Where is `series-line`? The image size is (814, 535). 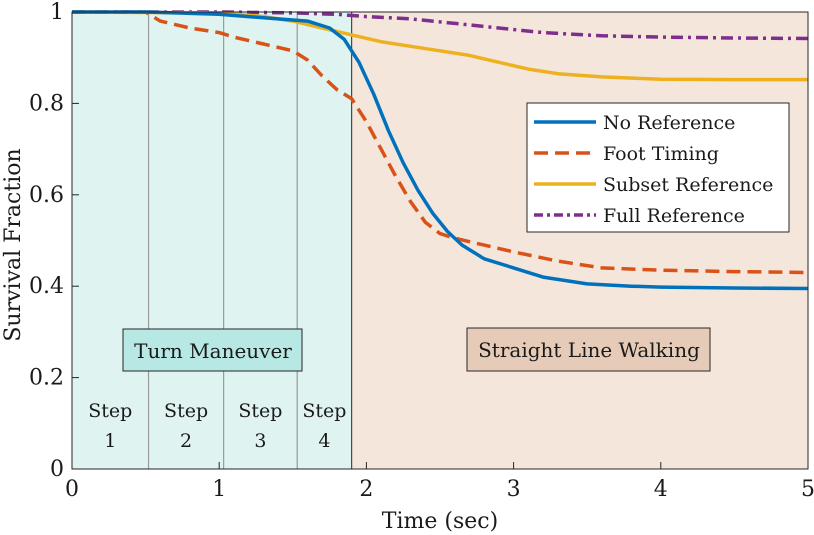 series-line is located at coordinates (440, 25).